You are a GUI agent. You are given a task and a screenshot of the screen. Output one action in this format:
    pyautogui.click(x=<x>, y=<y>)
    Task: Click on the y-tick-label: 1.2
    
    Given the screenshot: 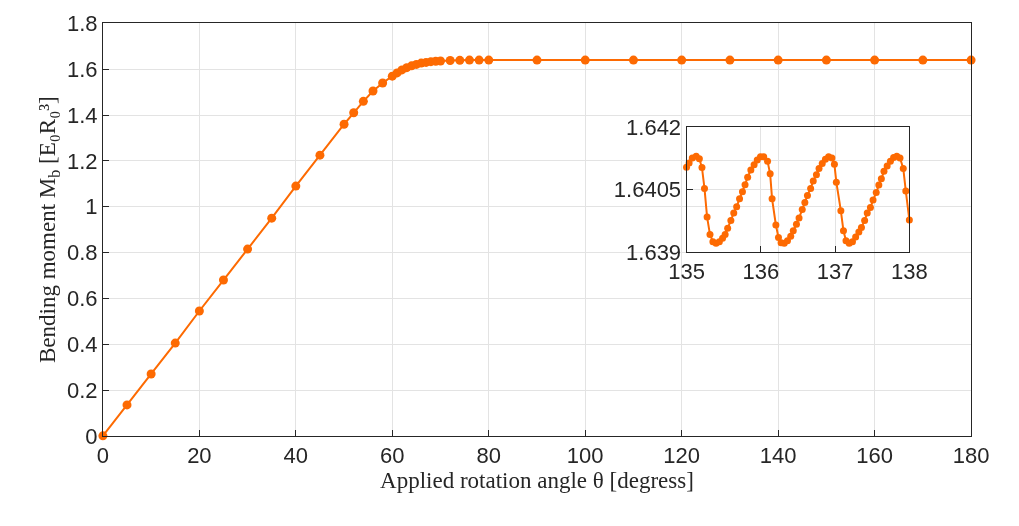 What is the action you would take?
    pyautogui.click(x=82, y=161)
    